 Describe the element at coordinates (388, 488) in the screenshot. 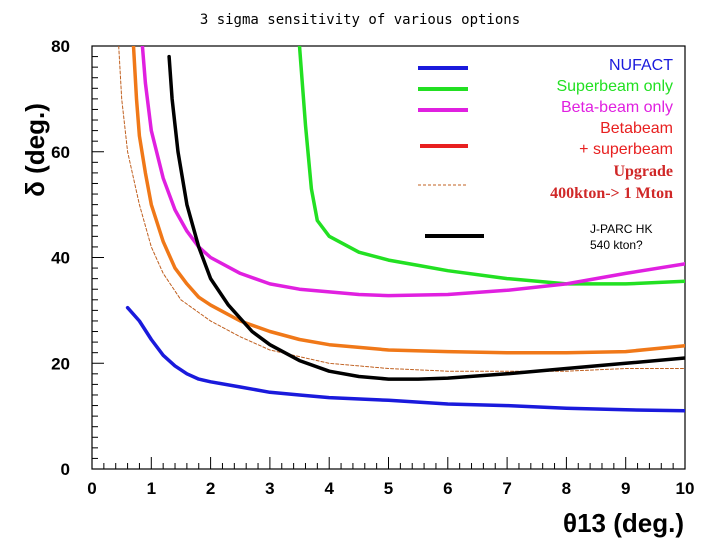

I see `x-tick-label: 5` at that location.